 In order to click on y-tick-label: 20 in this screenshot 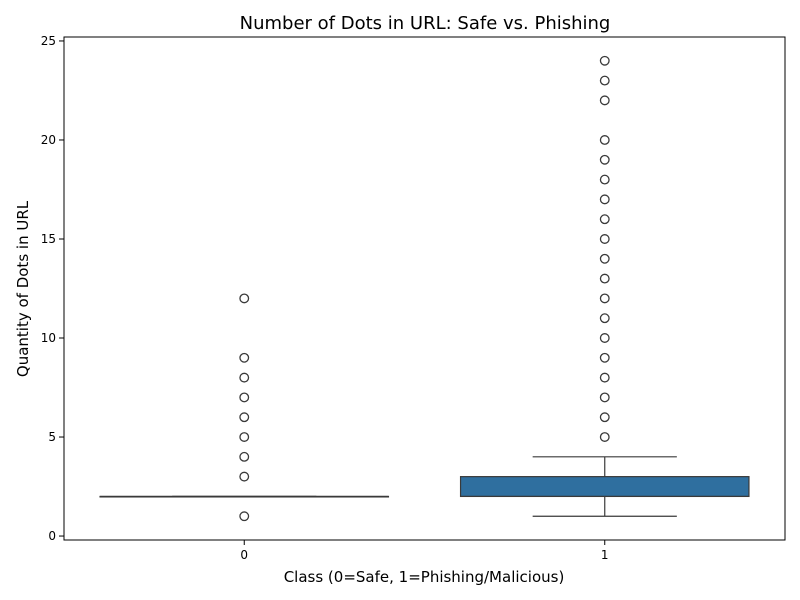, I will do `click(48, 140)`.